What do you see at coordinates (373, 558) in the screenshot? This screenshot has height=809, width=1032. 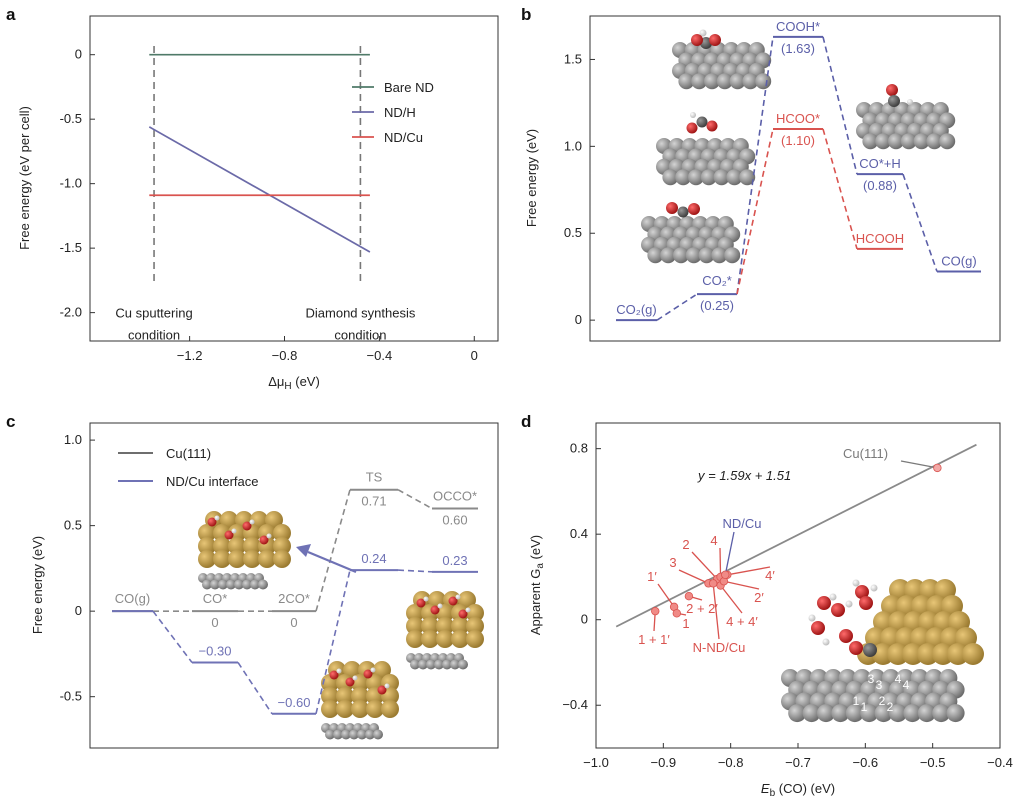 I see `panel-c-level-value: 0.24` at bounding box center [373, 558].